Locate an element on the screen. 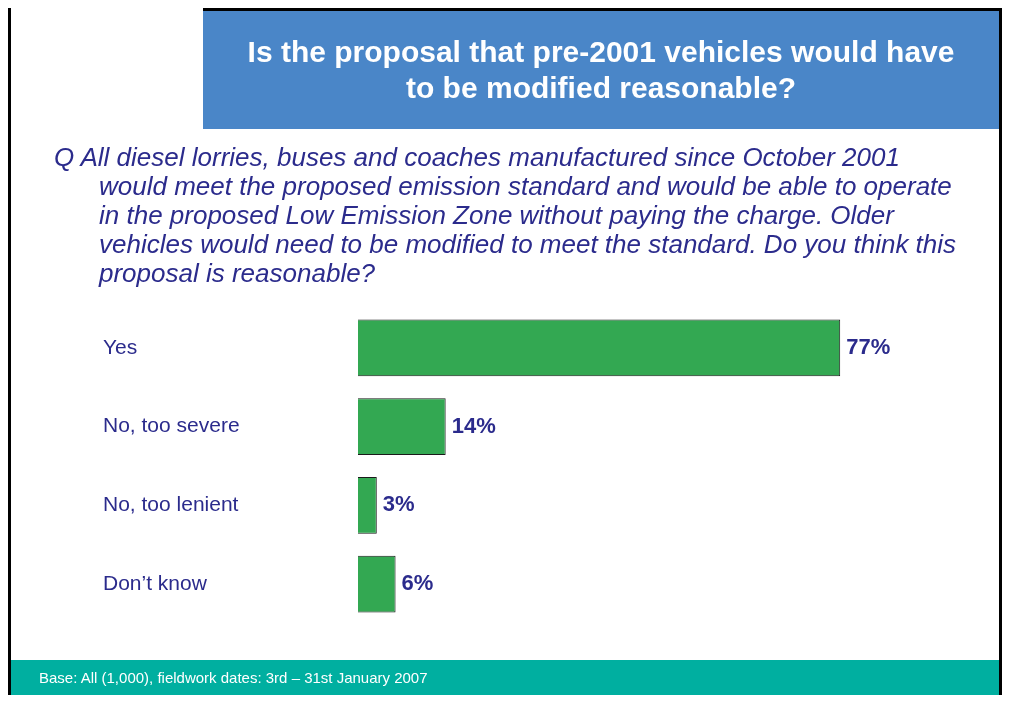  y-tick-label: No, too lenient is located at coordinates (171, 504).